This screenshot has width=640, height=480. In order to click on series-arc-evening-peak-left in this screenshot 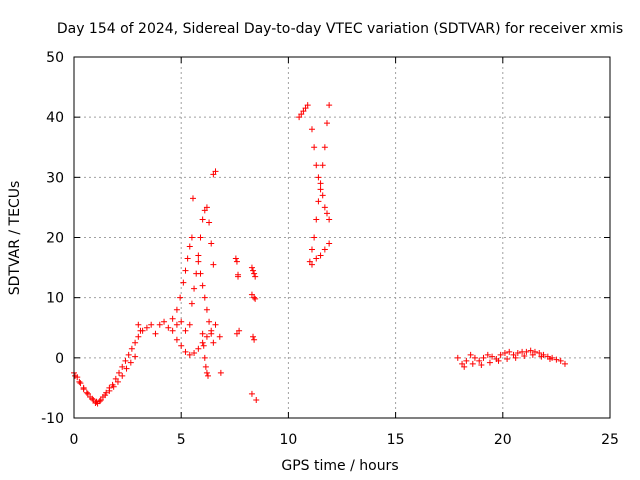, I will do `click(303, 111)`.